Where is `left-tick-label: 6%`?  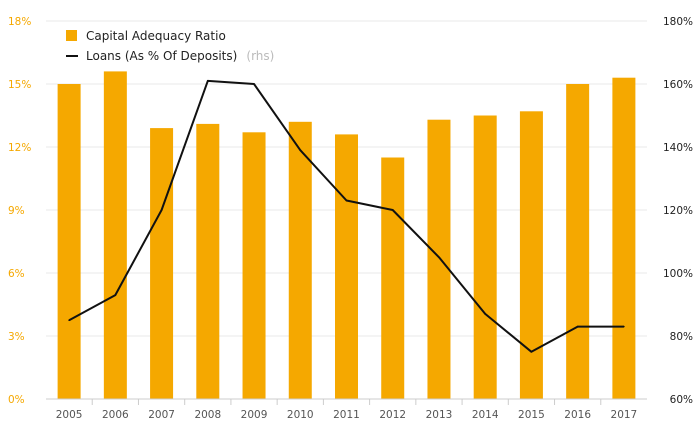 left-tick-label: 6% is located at coordinates (16, 274).